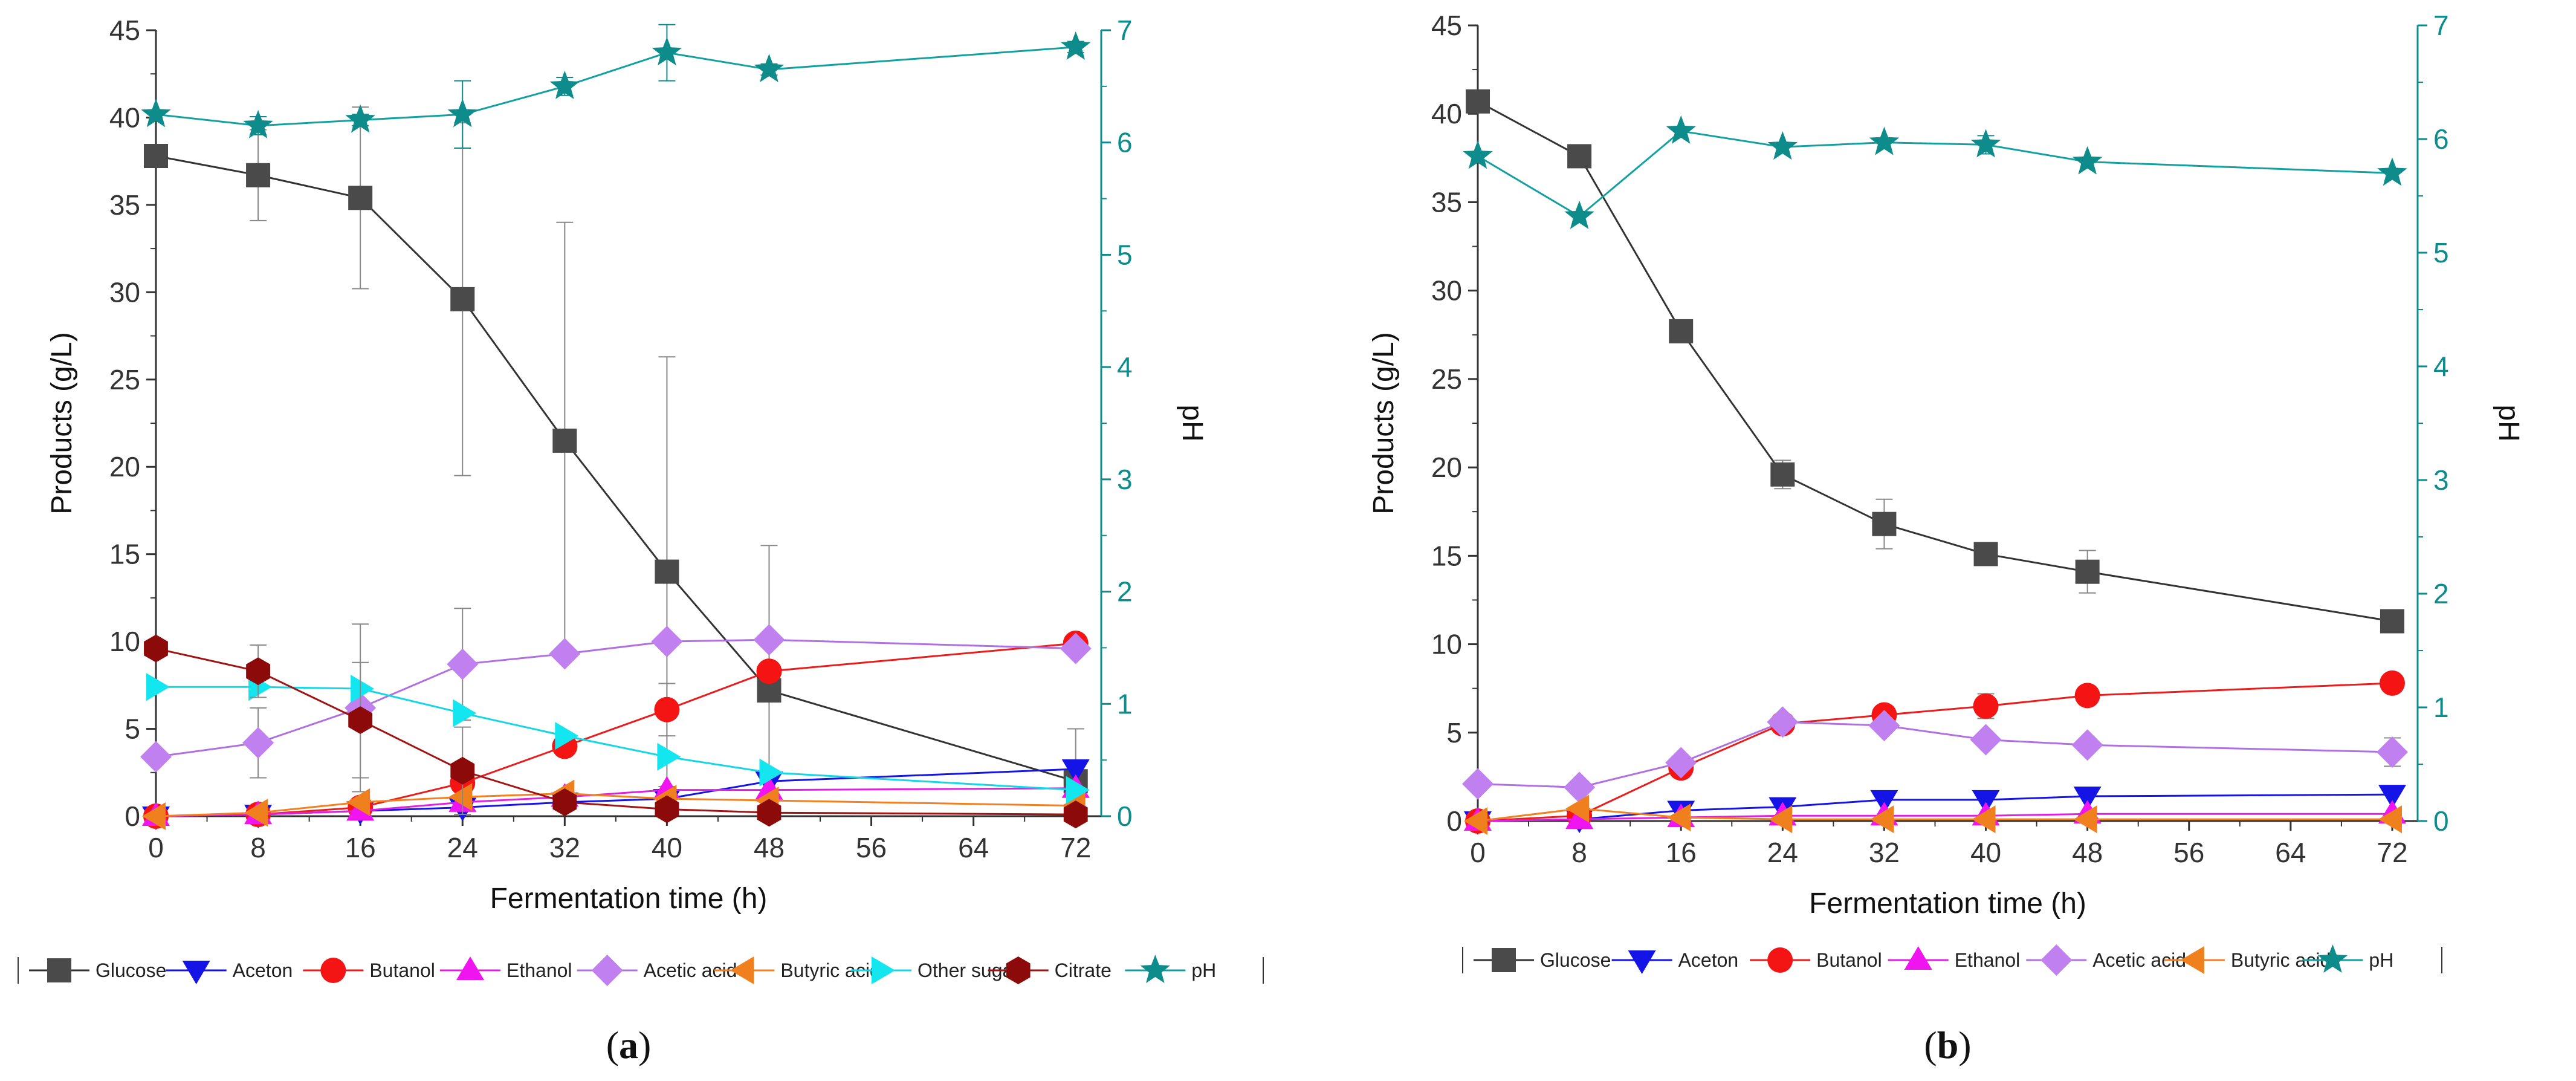  Describe the element at coordinates (124, 30) in the screenshot. I see `y-tick-label: 45` at that location.